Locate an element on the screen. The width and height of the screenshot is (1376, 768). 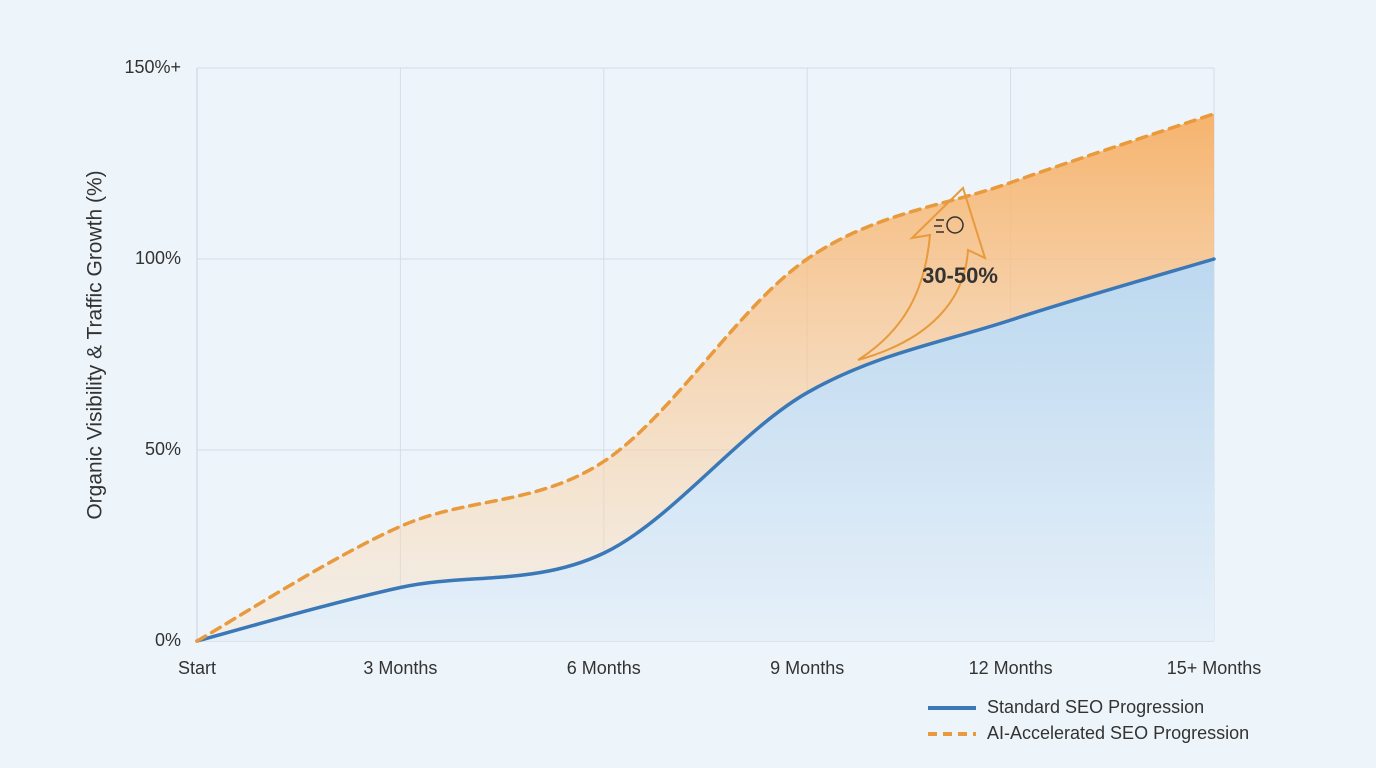
x-tick-label: Start is located at coordinates (197, 668).